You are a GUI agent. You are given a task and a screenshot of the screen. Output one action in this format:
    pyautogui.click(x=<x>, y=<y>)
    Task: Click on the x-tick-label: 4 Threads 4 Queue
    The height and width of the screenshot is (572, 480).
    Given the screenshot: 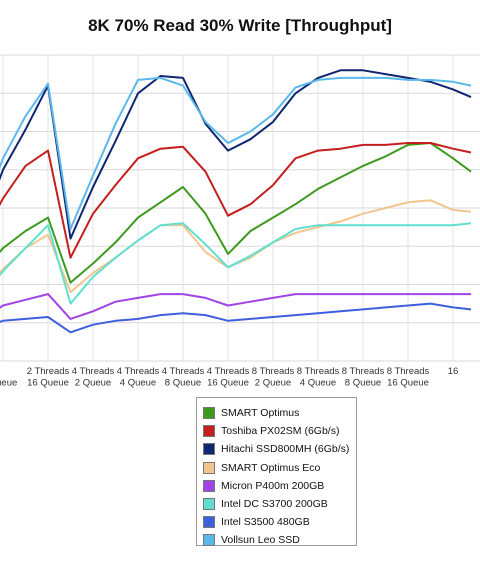 What is the action you would take?
    pyautogui.click(x=138, y=377)
    